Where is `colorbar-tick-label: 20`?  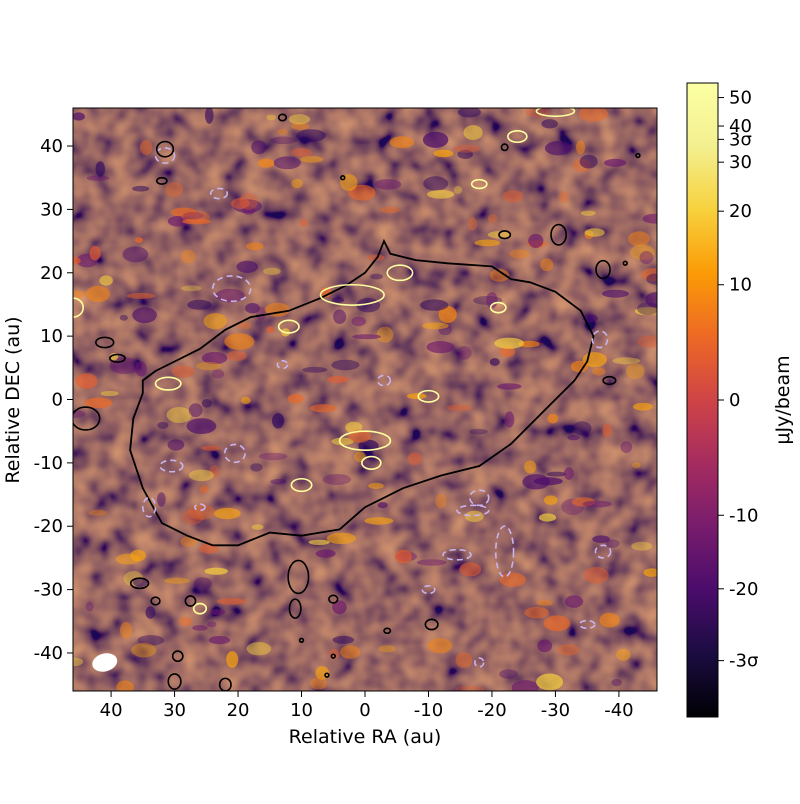
colorbar-tick-label: 20 is located at coordinates (740, 211).